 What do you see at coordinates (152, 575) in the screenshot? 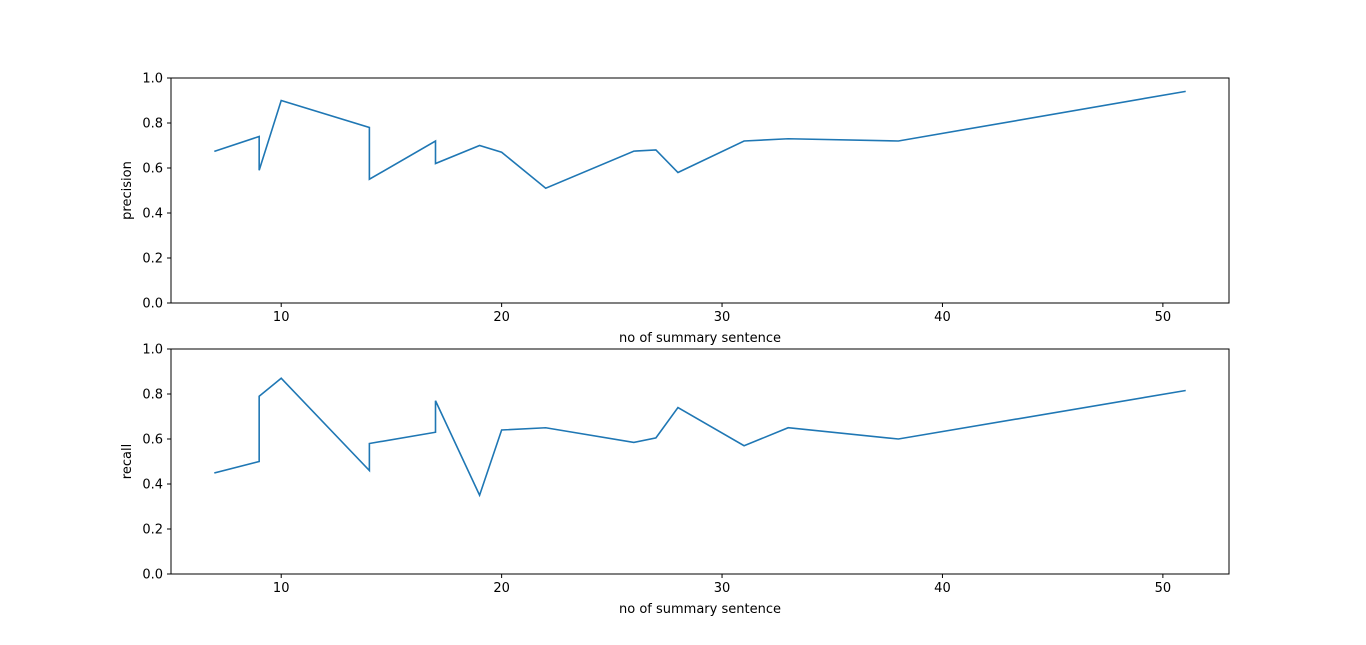
I see `recall-y-tick-label: 0.0` at bounding box center [152, 575].